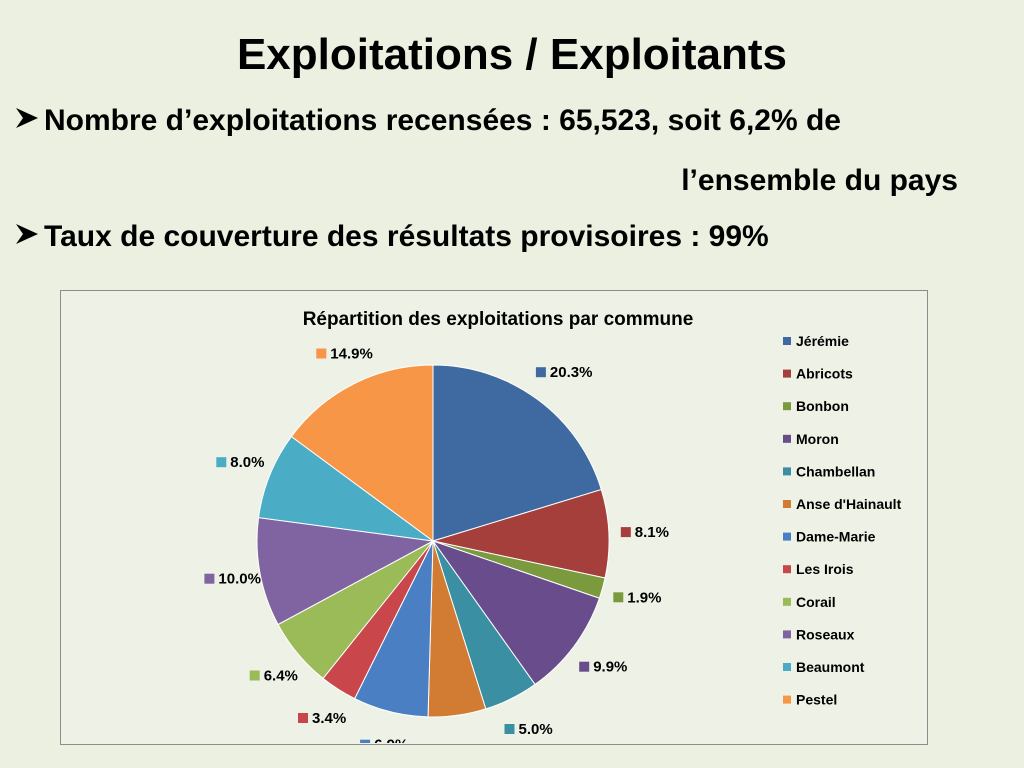 This screenshot has width=1024, height=768. Describe the element at coordinates (822, 406) in the screenshot. I see `legend-label: Bonbon` at that location.